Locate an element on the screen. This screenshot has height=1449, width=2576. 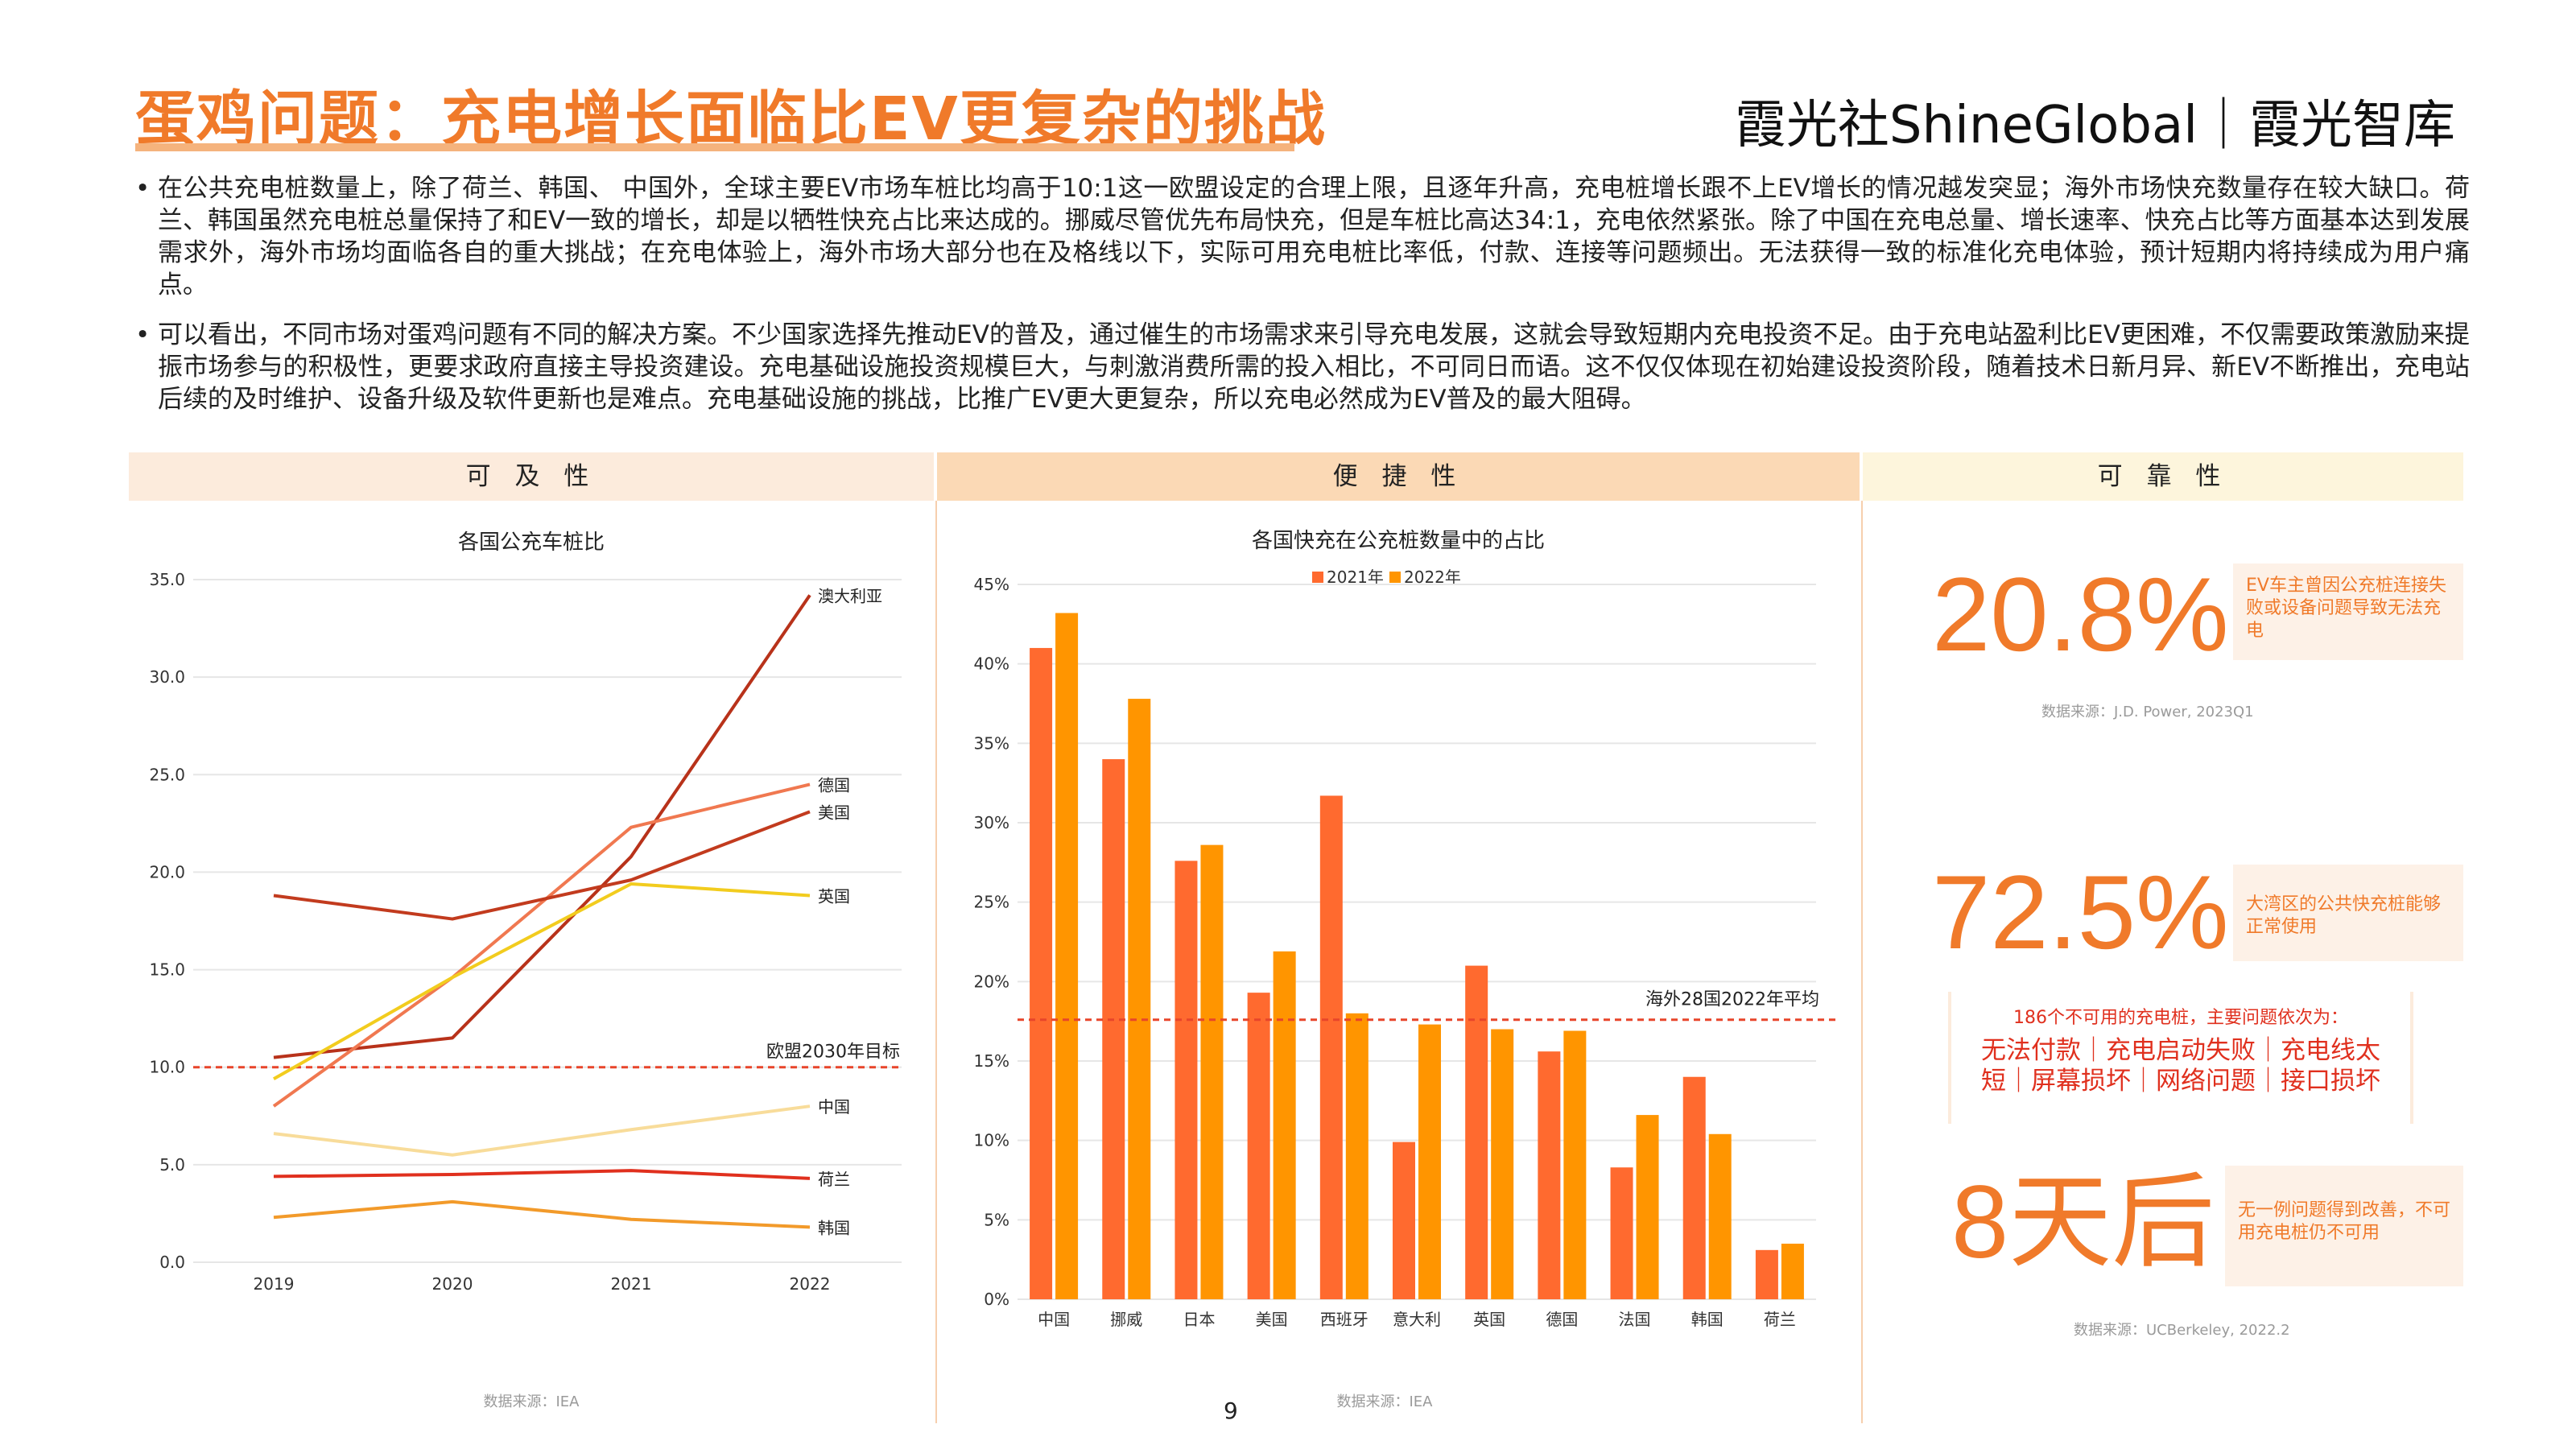
y-tick-label: 0.0 is located at coordinates (172, 1262).